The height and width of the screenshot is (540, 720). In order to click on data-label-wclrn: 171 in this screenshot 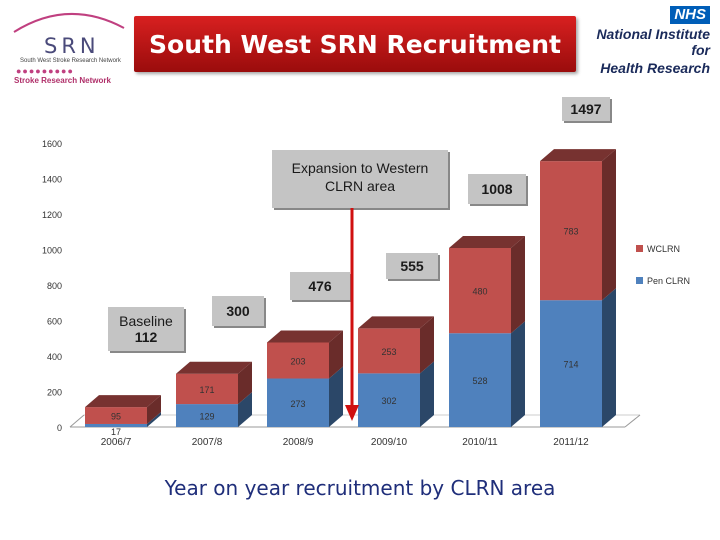, I will do `click(206, 390)`.